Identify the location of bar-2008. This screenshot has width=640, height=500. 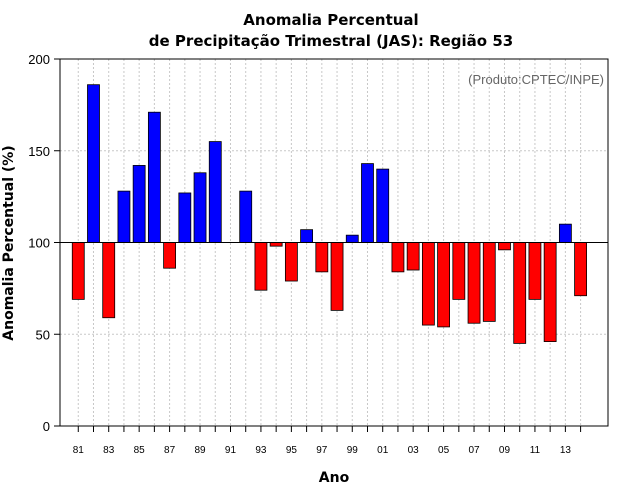
(489, 282).